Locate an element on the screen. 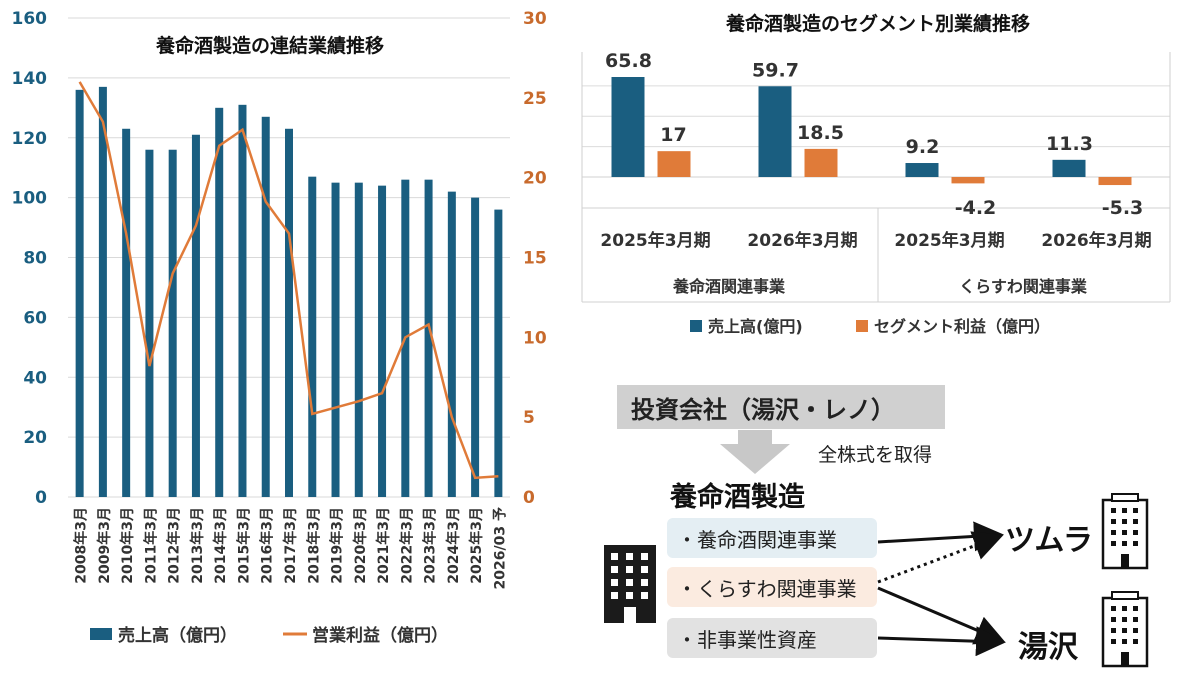 This screenshot has width=1200, height=675. y-left-tick: 60 is located at coordinates (35, 318).